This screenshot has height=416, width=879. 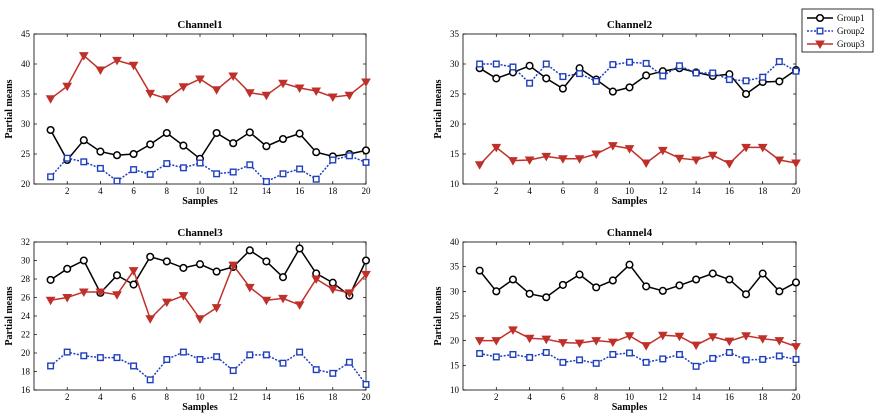 What do you see at coordinates (851, 31) in the screenshot?
I see `legend-label: Group2` at bounding box center [851, 31].